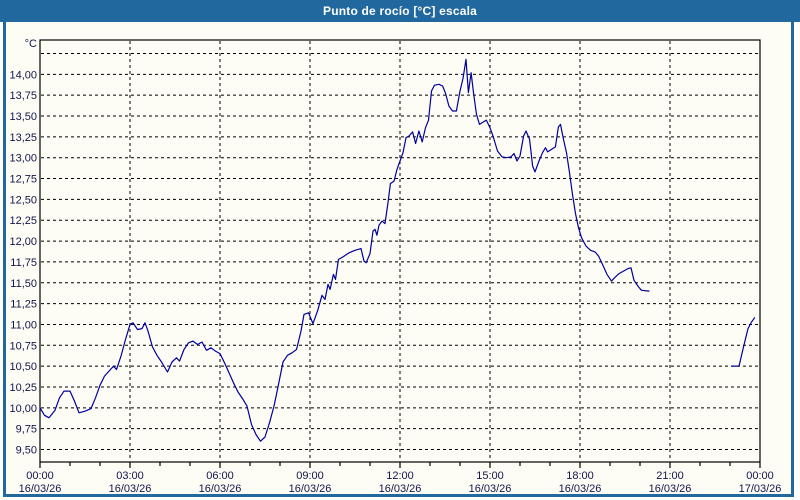 The width and height of the screenshot is (800, 500). I want to click on y-tick-label: 10,25, so click(23, 388).